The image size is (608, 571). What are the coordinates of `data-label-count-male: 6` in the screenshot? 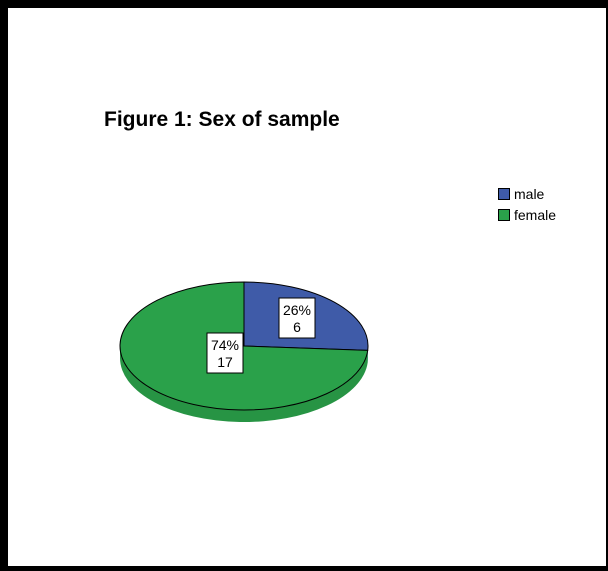 It's located at (297, 327).